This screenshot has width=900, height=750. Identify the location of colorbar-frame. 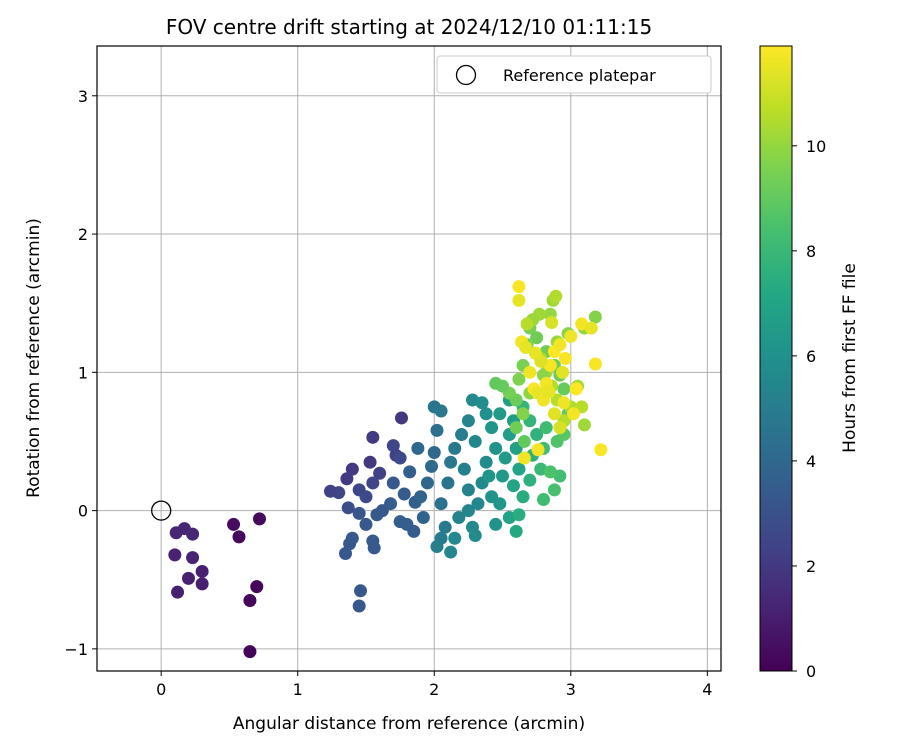
(776, 358).